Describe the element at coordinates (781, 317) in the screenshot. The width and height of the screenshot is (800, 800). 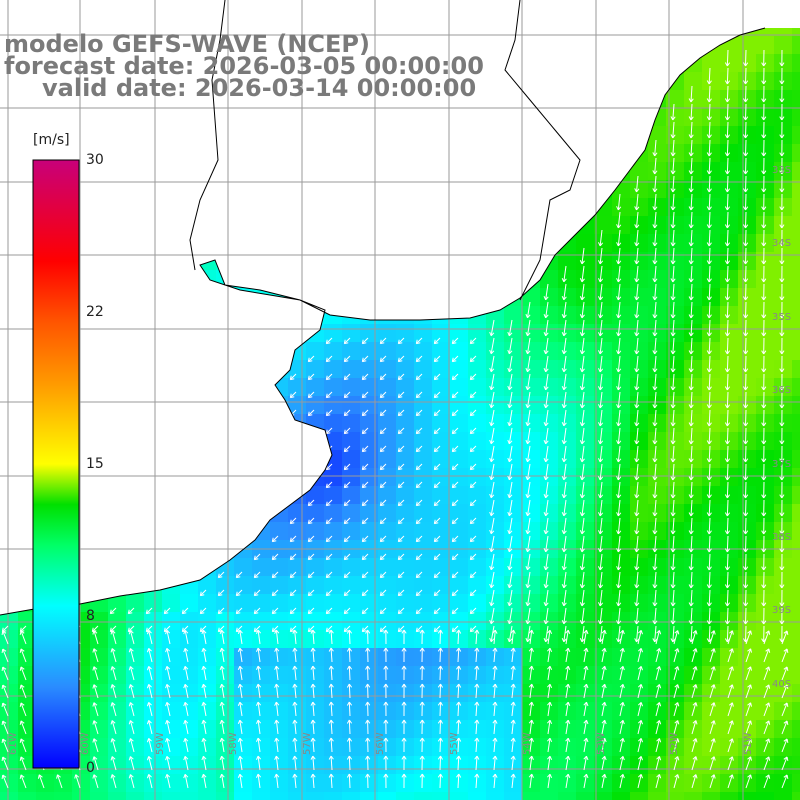
I see `latitude-label: 35S` at that location.